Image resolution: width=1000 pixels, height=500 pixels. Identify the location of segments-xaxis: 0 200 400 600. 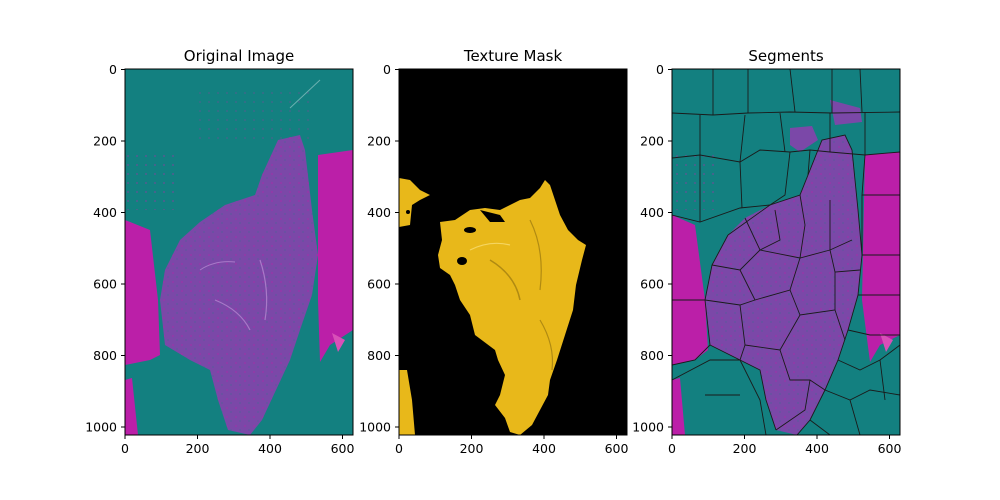
(784, 445).